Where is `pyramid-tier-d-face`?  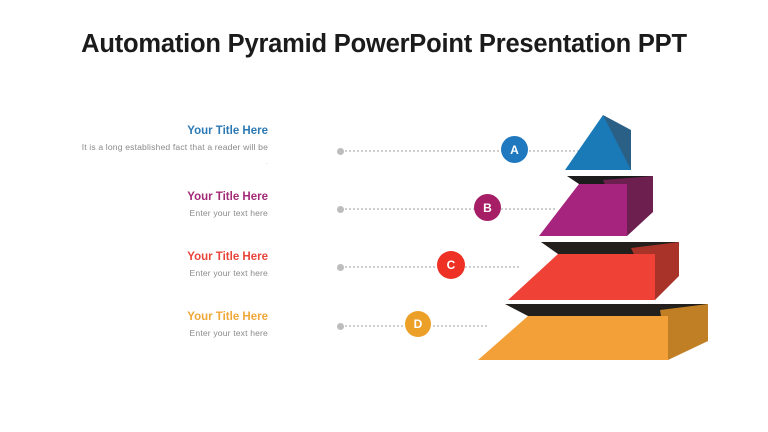
pyramid-tier-d-face is located at coordinates (573, 338).